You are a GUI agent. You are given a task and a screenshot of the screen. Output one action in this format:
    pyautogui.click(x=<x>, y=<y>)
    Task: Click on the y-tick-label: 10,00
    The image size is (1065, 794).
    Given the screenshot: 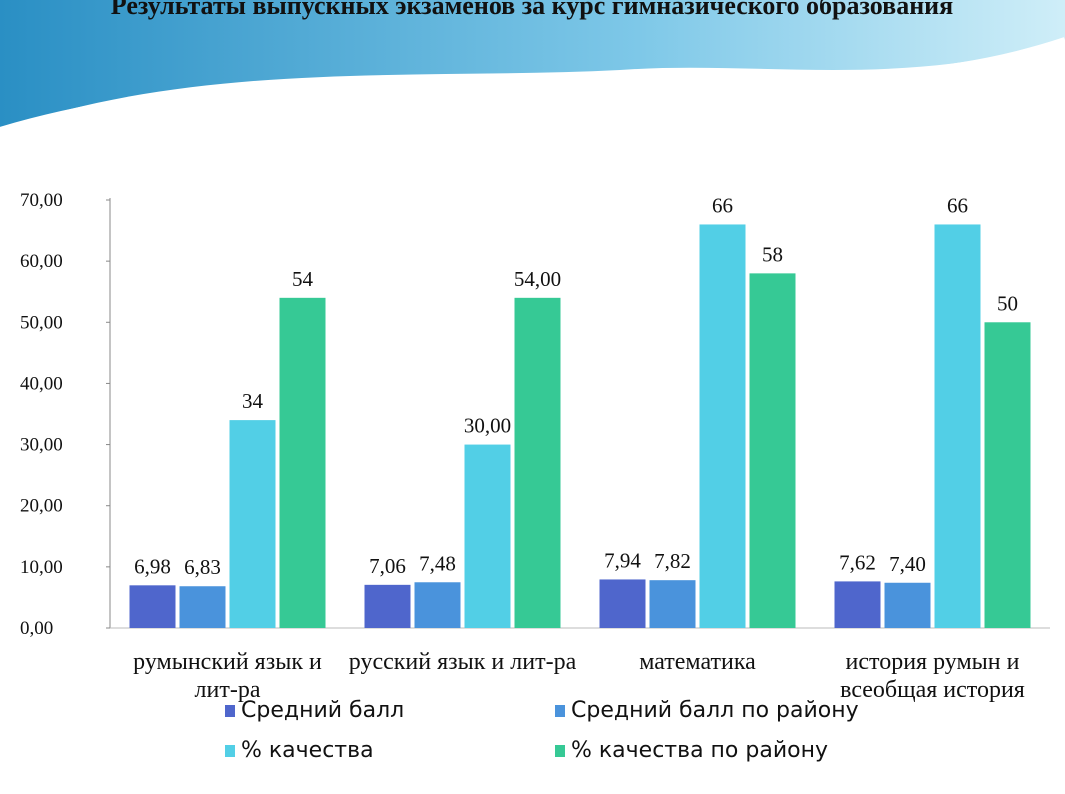 What is the action you would take?
    pyautogui.click(x=41, y=567)
    